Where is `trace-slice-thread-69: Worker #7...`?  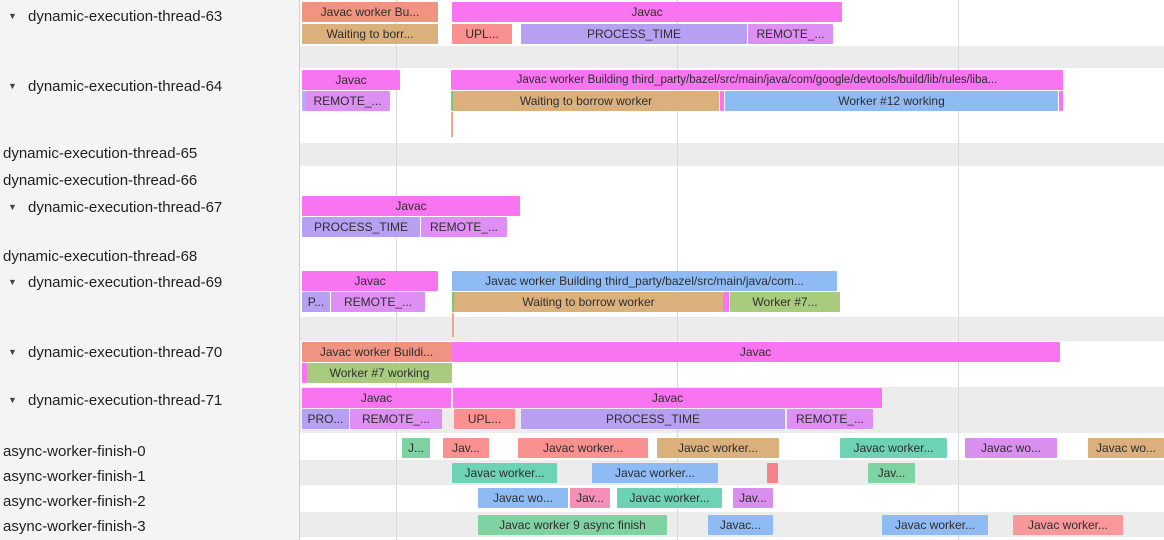
trace-slice-thread-69: Worker #7... is located at coordinates (785, 302).